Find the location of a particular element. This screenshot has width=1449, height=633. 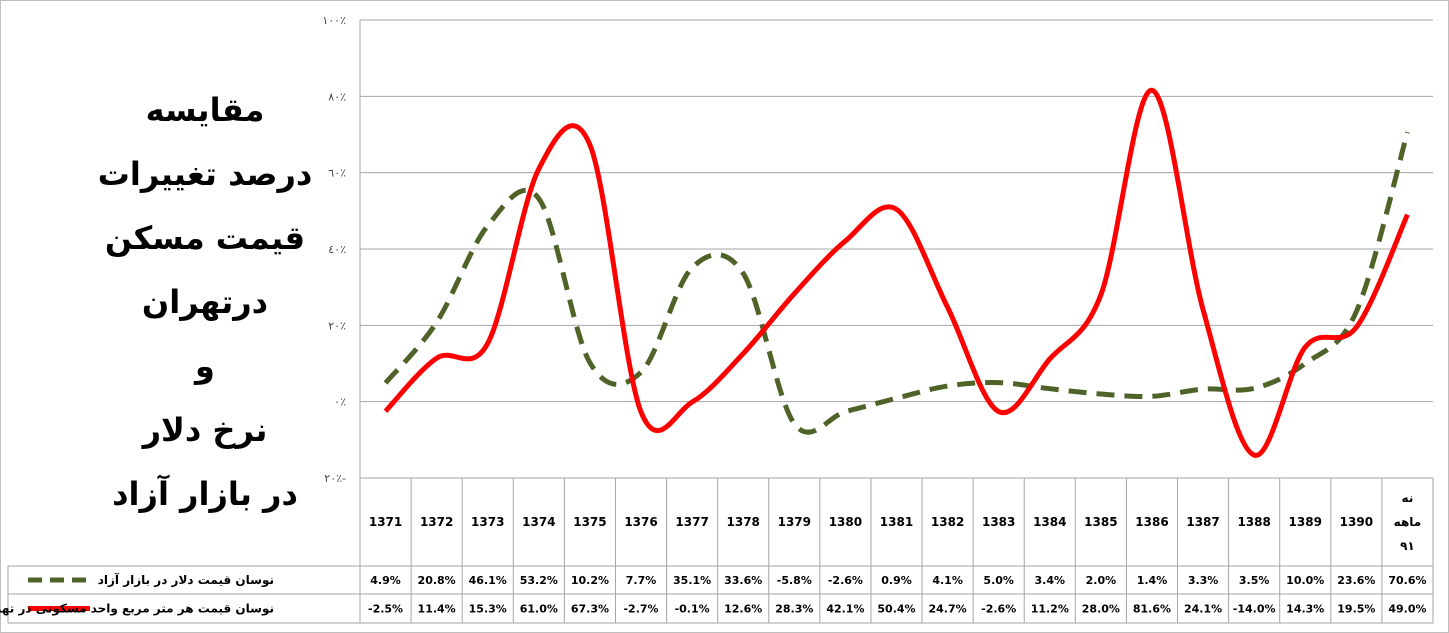

data-label: 2.0% is located at coordinates (1101, 580).